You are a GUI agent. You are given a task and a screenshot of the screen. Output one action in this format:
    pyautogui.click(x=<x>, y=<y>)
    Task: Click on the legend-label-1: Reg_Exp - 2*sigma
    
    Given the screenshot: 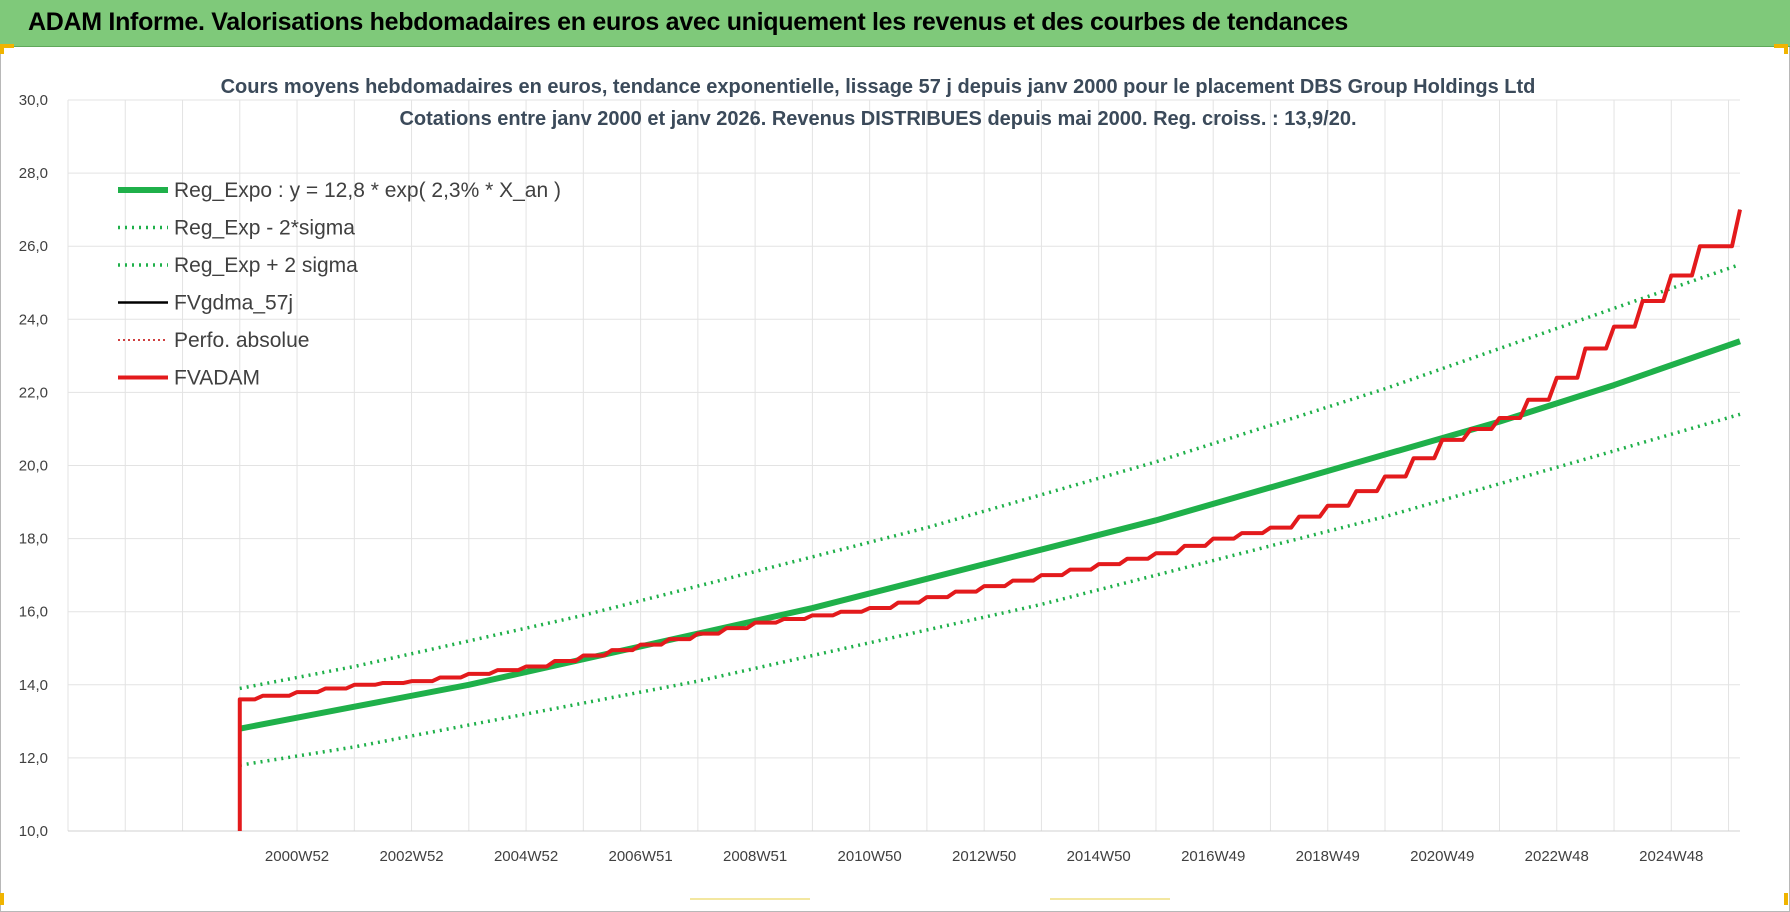 What is the action you would take?
    pyautogui.click(x=264, y=228)
    